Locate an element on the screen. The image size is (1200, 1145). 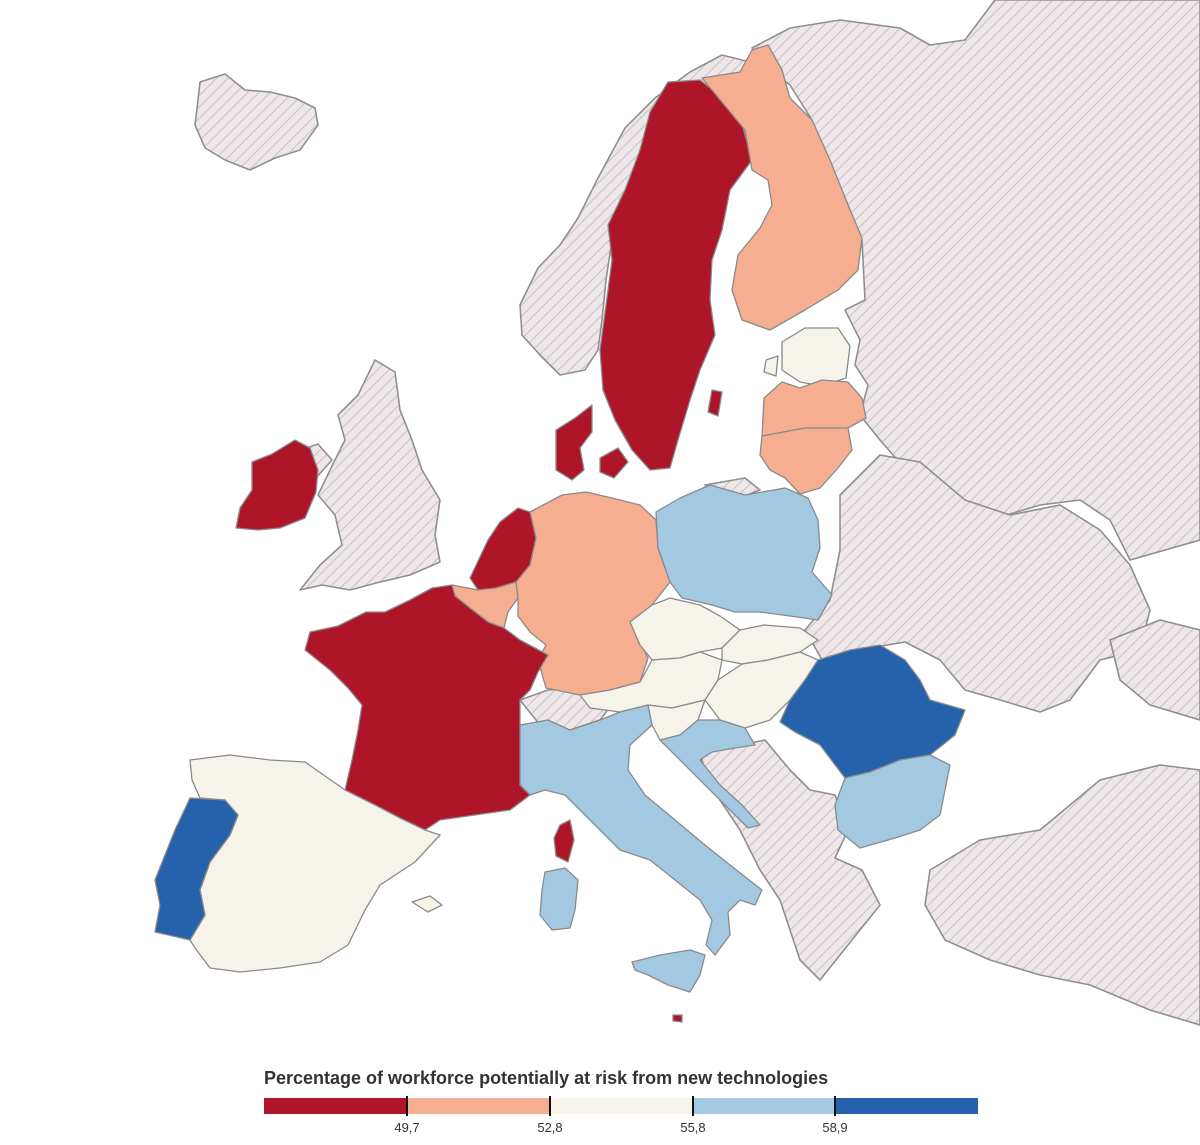
region-caucasus is located at coordinates (1154, 670).